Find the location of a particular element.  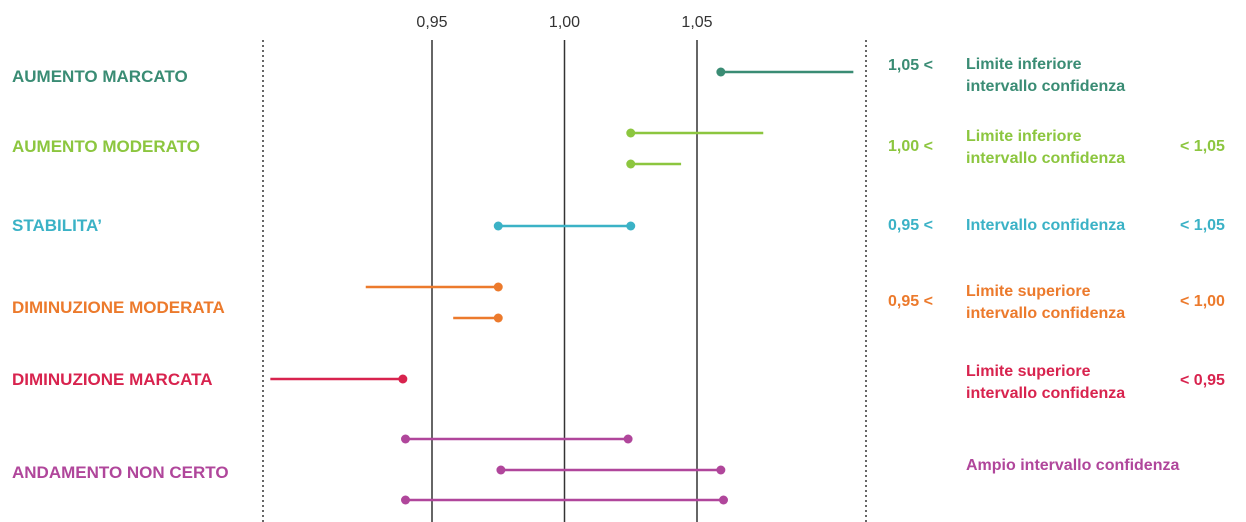

category-label-diminuzione_moderata: DIMINUZIONE MODERATA is located at coordinates (118, 307).